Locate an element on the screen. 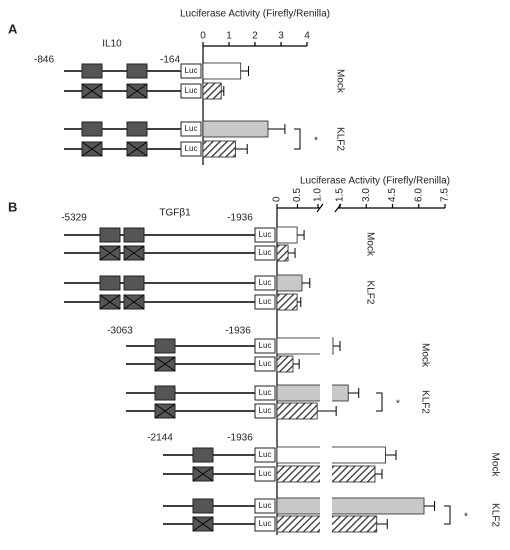 The height and width of the screenshot is (550, 510). gene-label: IL10 is located at coordinates (112, 44).